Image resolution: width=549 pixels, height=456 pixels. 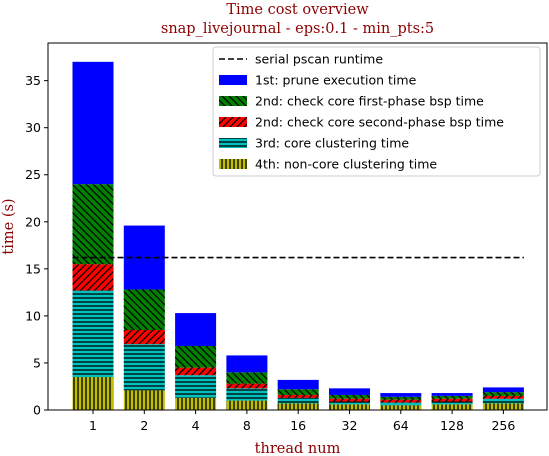 I want to click on x-tick-label: 128, so click(x=452, y=425).